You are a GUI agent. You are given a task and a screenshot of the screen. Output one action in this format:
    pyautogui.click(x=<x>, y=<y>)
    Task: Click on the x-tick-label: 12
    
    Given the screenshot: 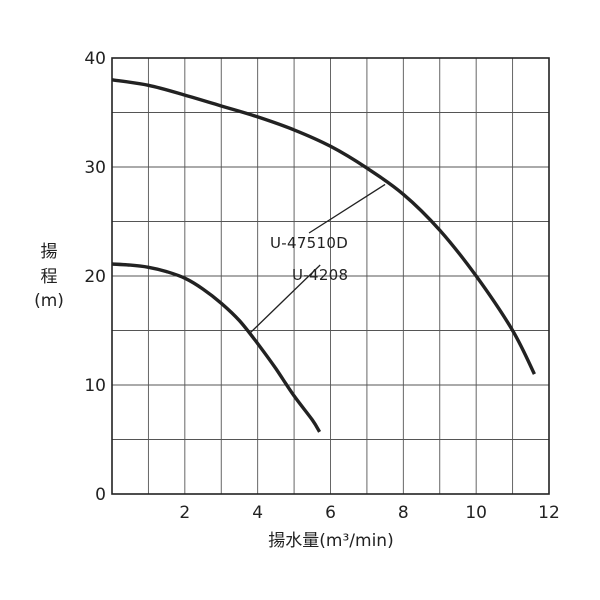 What is the action you would take?
    pyautogui.click(x=549, y=513)
    